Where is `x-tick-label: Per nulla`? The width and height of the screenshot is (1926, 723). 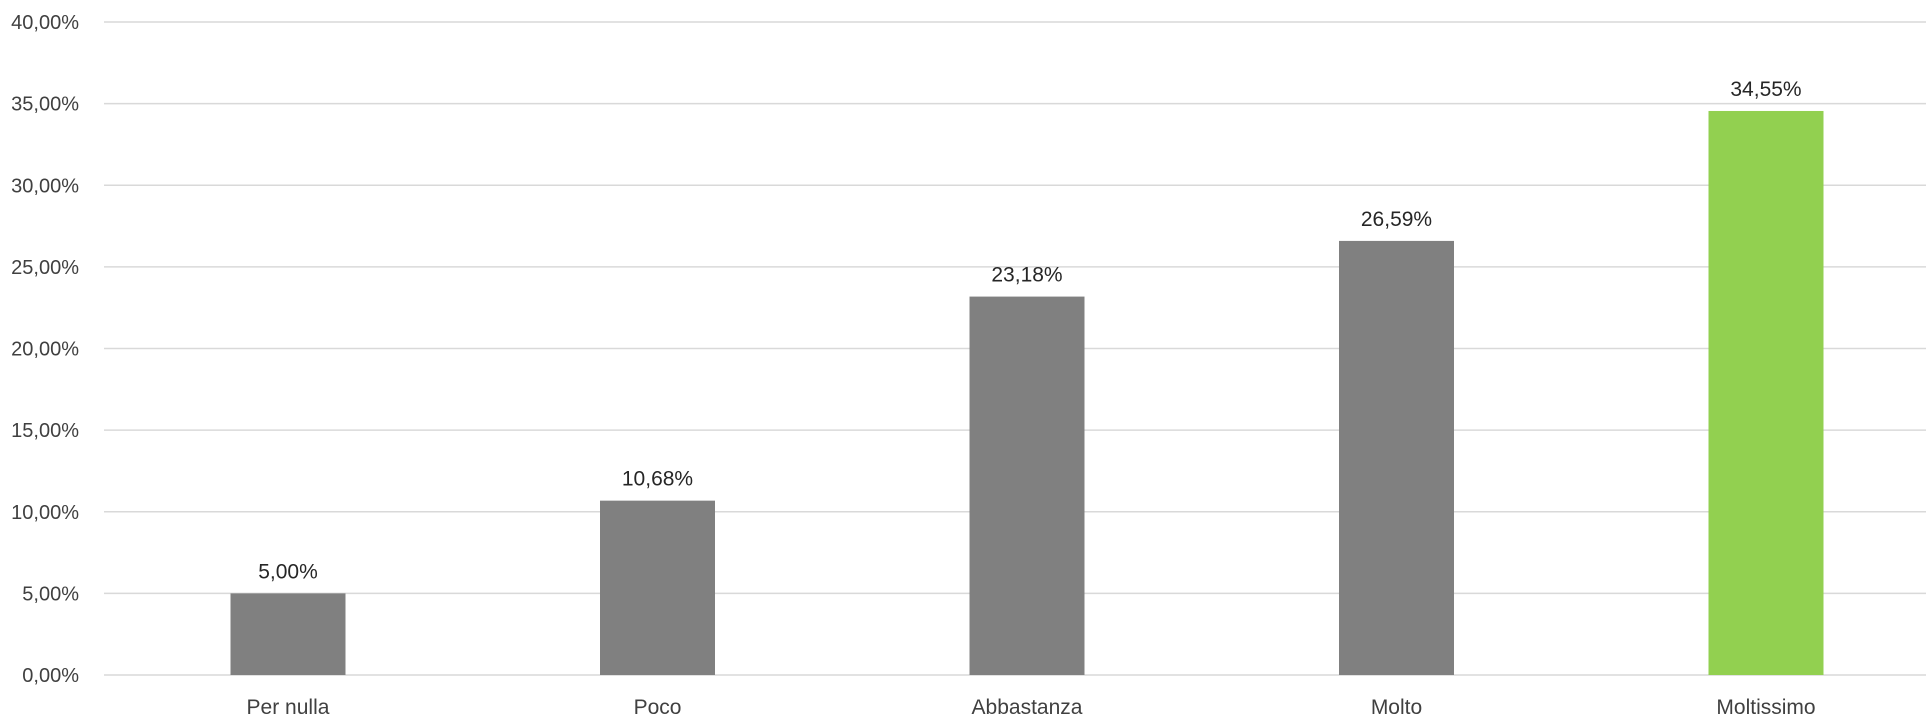 x-tick-label: Per nulla is located at coordinates (288, 707).